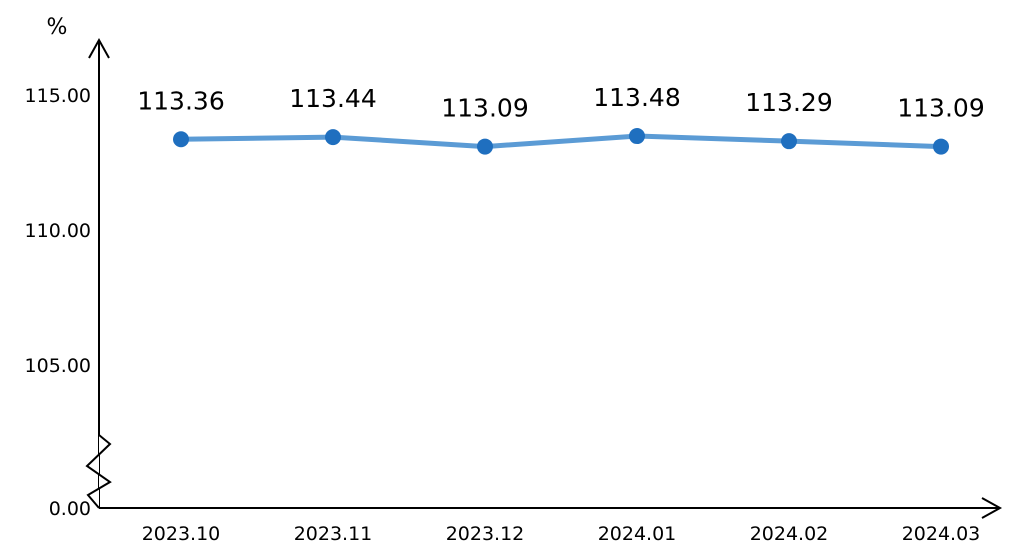  Describe the element at coordinates (57, 27) in the screenshot. I see `y-unit-label: %` at that location.